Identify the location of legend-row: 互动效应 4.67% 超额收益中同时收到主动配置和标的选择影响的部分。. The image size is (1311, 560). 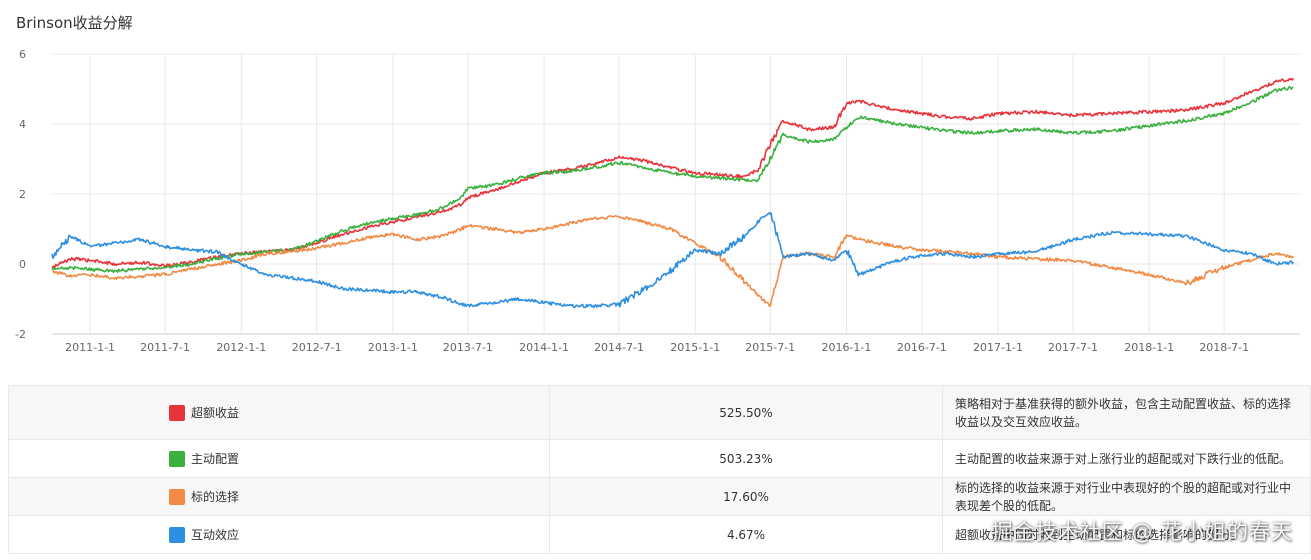
(659, 534).